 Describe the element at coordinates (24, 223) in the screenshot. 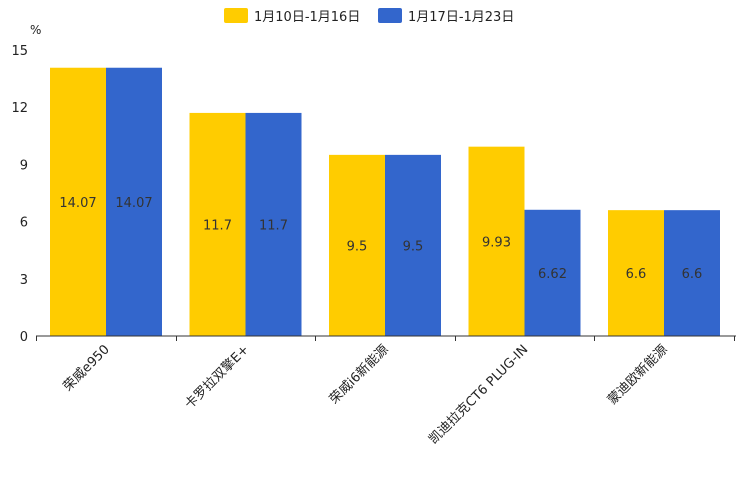

I see `y-tick-label: 6` at that location.